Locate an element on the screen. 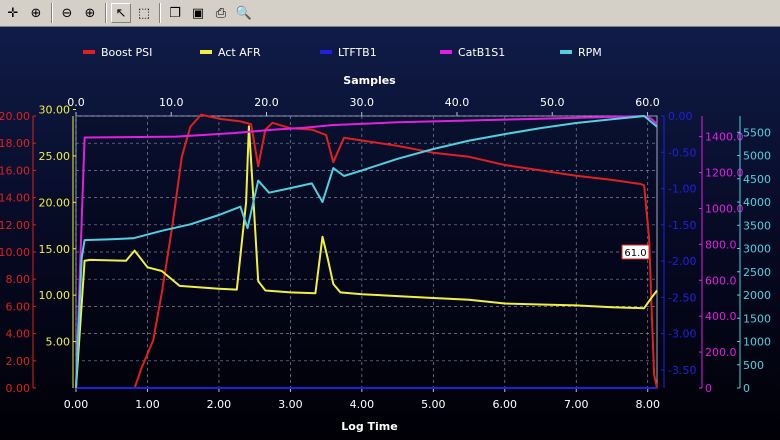  y-tick-label: 1000 is located at coordinates (757, 342).